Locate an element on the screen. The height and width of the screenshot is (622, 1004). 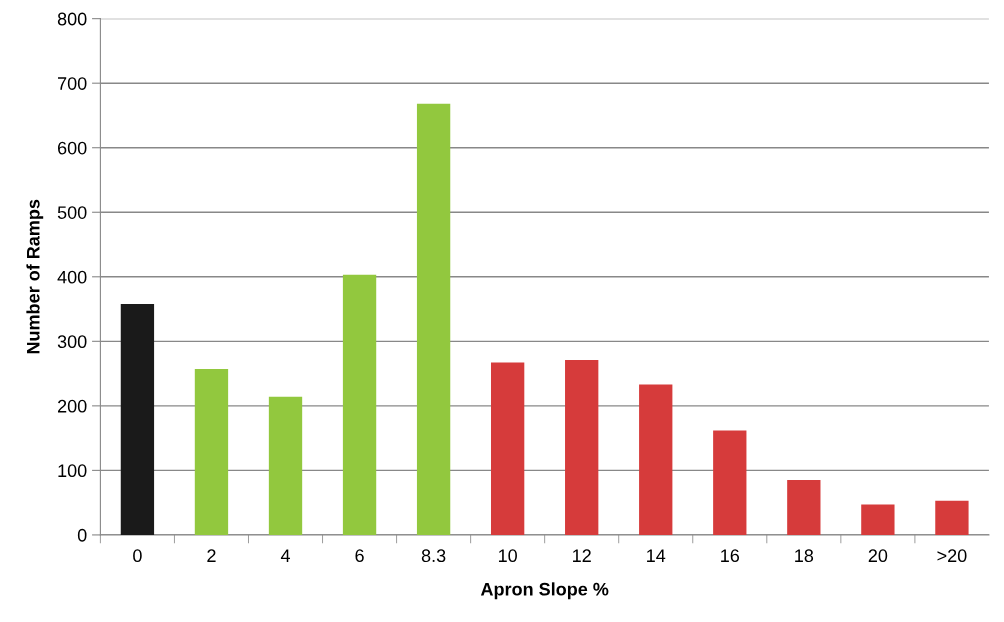
x-tick-label: >20 is located at coordinates (952, 556).